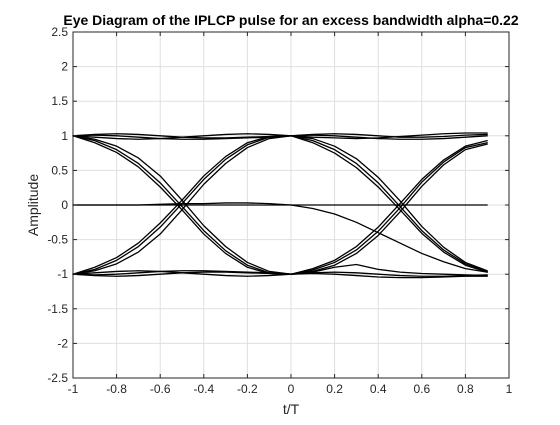 This screenshot has width=560, height=425. I want to click on y-tick-label: -2, so click(62, 343).